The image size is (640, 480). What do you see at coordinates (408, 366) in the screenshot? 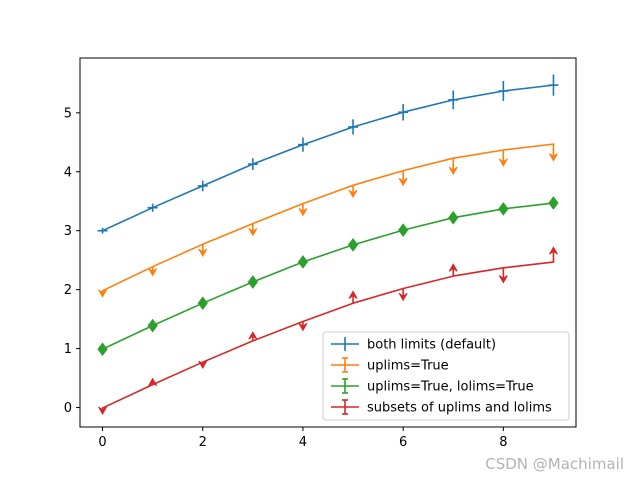
I see `legend-label: uplims=True` at bounding box center [408, 366].